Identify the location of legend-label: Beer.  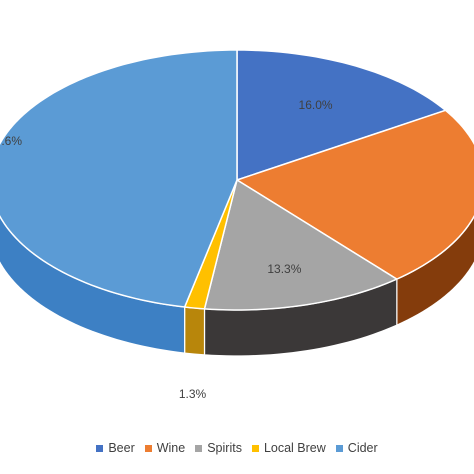
(121, 448).